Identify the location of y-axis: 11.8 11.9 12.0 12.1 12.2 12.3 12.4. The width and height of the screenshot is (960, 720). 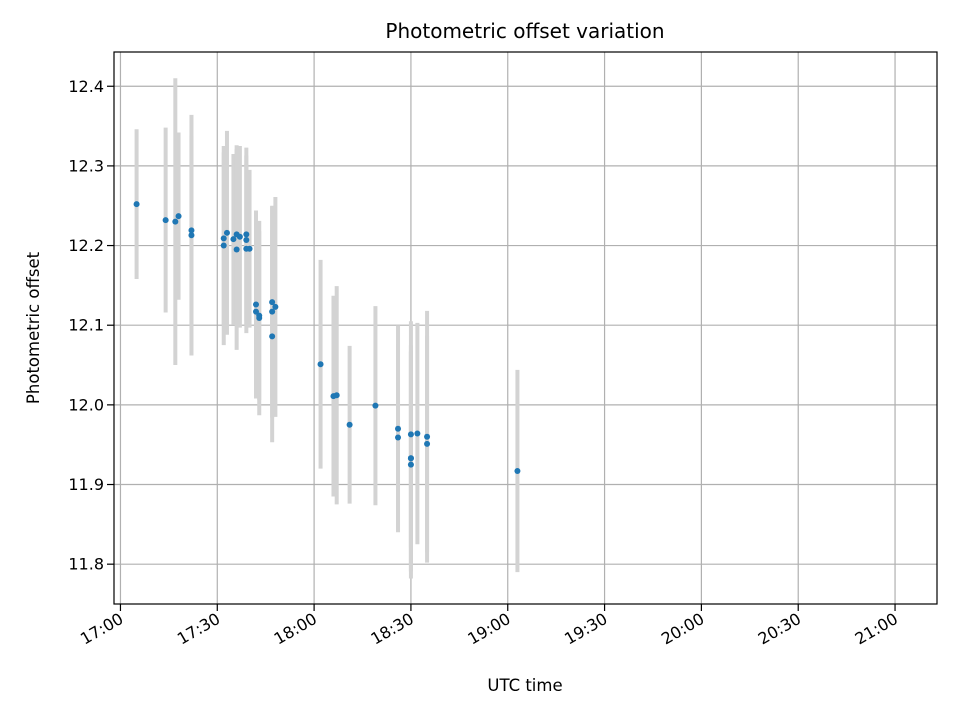
(91, 325).